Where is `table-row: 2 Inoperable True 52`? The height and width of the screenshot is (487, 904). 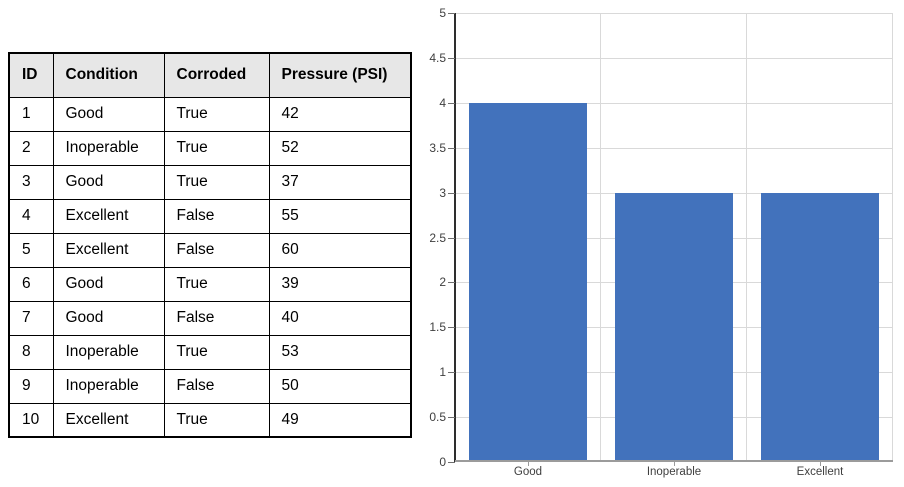 table-row: 2 Inoperable True 52 is located at coordinates (210, 148).